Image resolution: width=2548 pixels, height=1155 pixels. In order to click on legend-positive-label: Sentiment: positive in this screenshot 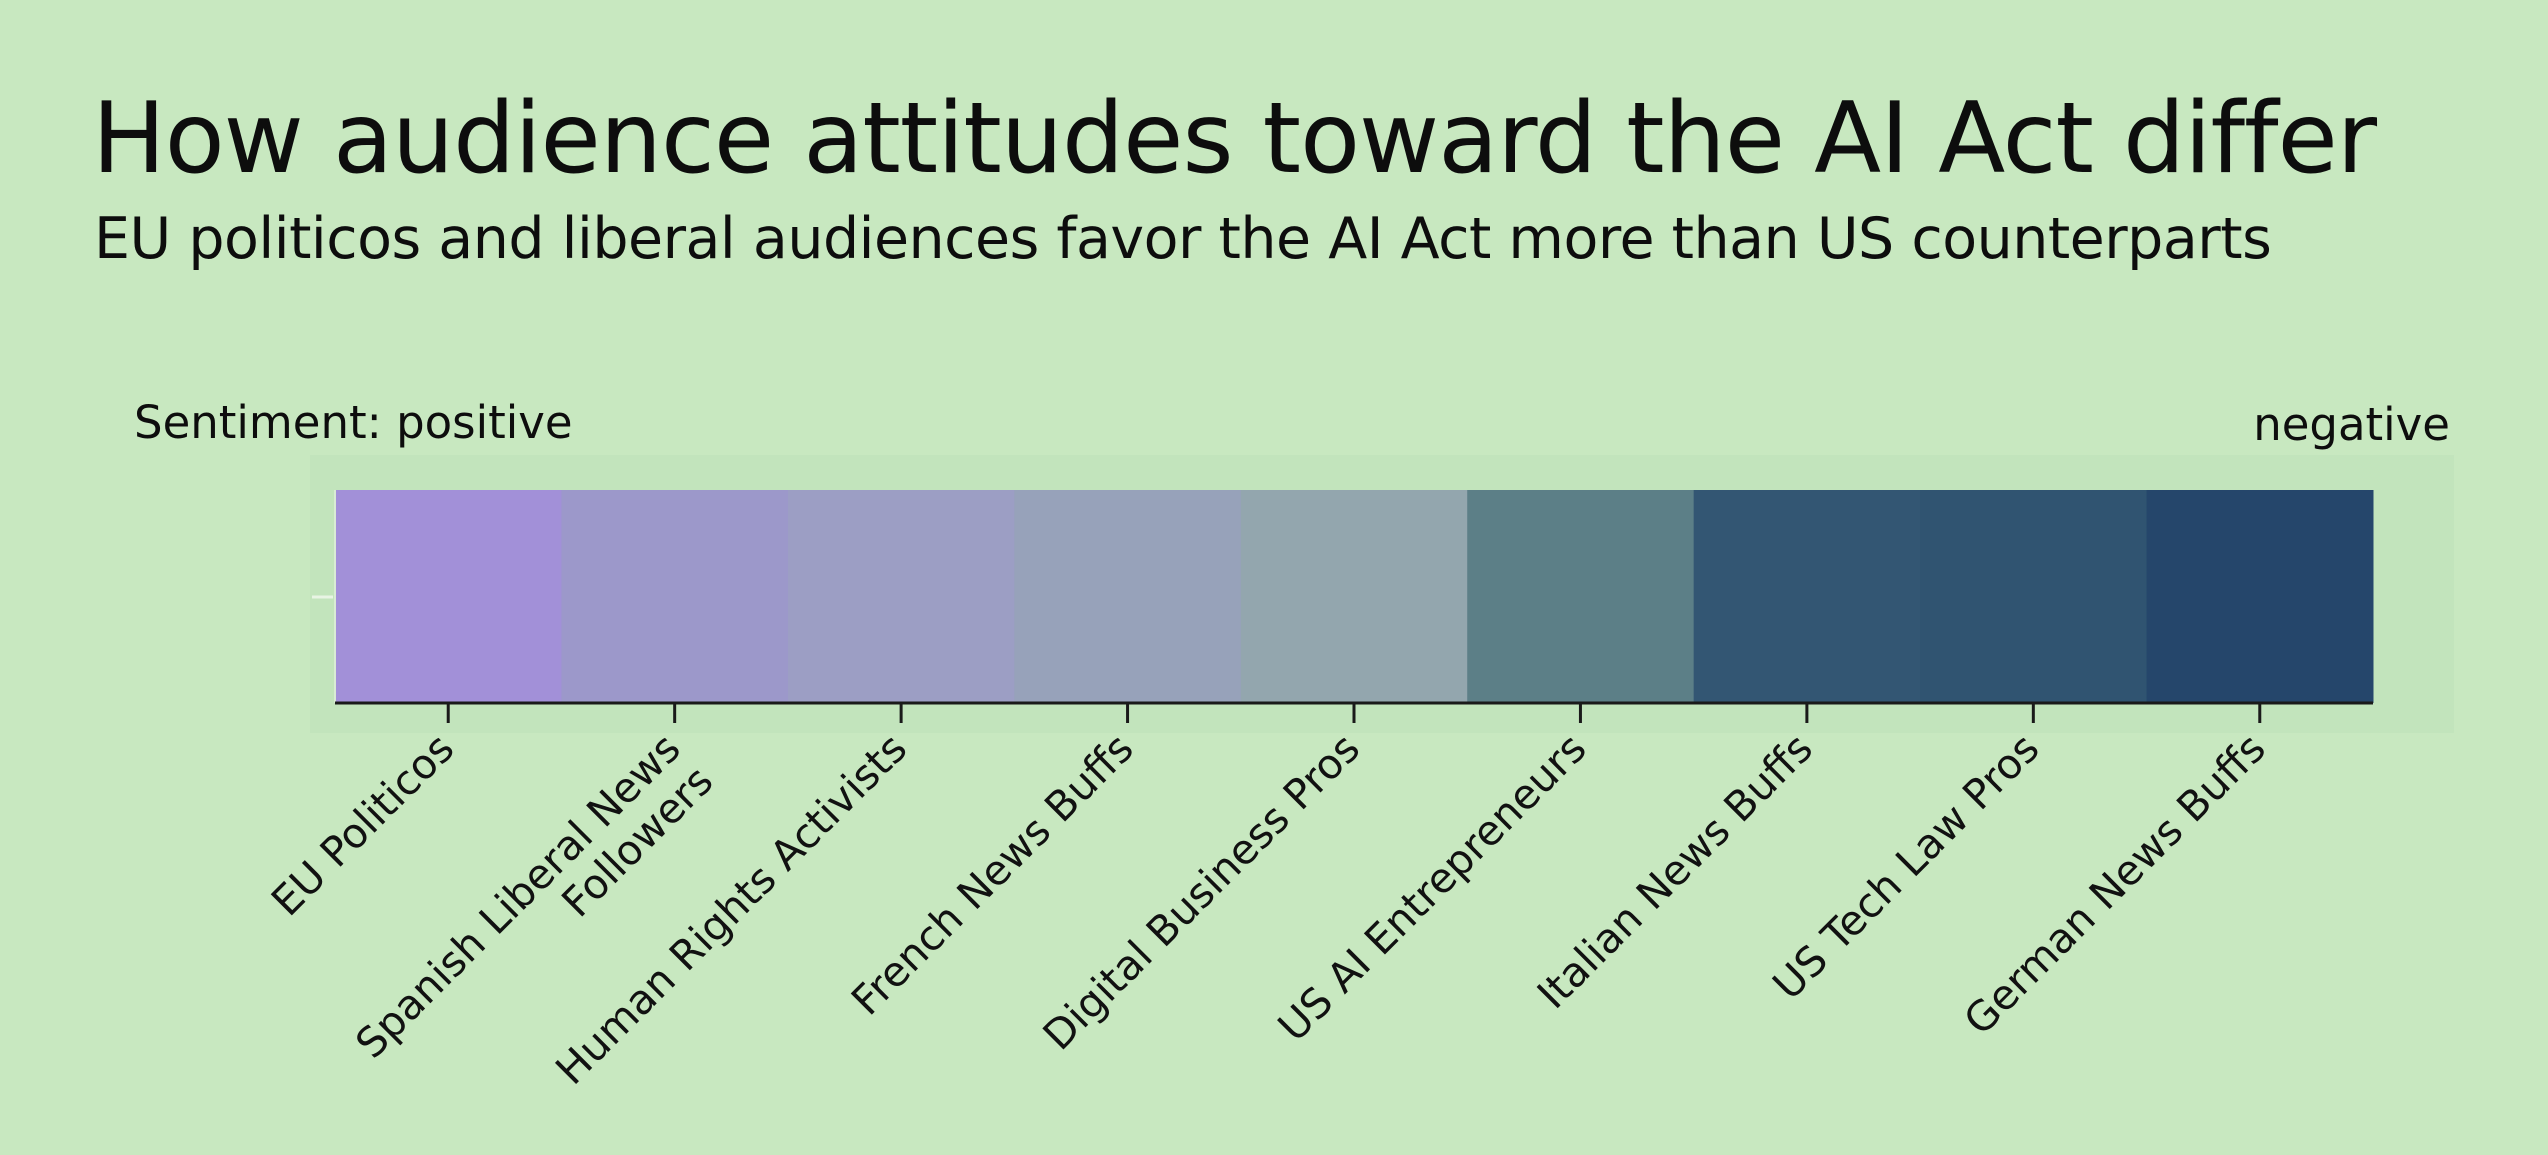, I will do `click(353, 422)`.